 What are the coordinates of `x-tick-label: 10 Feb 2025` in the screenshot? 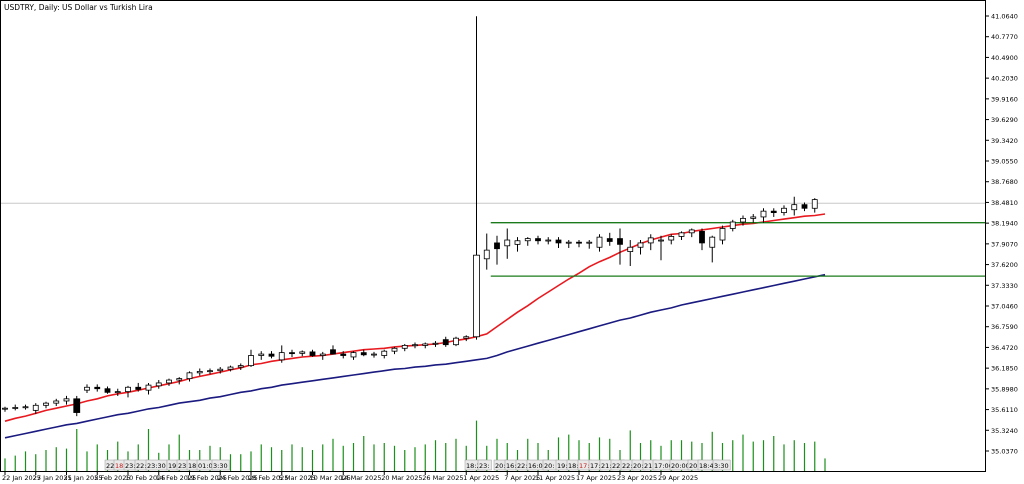 It's located at (145, 478).